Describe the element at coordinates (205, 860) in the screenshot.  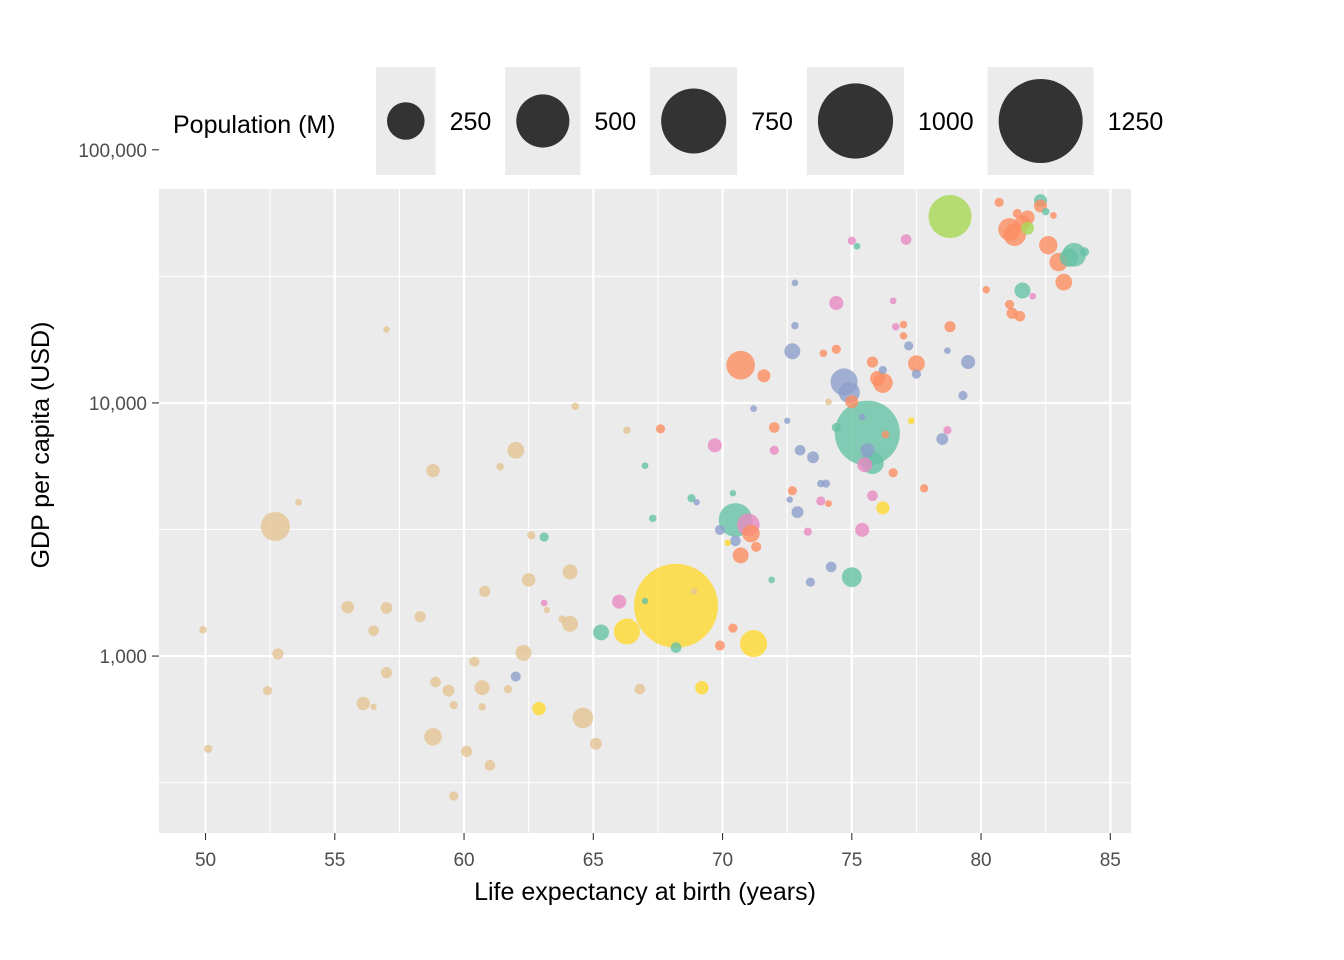
I see `x-tick-label: 50` at that location.